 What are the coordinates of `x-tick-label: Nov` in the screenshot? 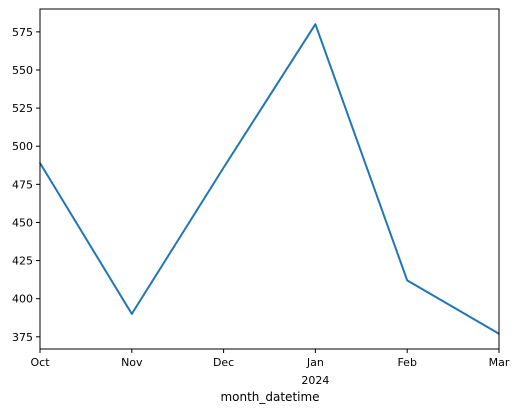 It's located at (132, 362).